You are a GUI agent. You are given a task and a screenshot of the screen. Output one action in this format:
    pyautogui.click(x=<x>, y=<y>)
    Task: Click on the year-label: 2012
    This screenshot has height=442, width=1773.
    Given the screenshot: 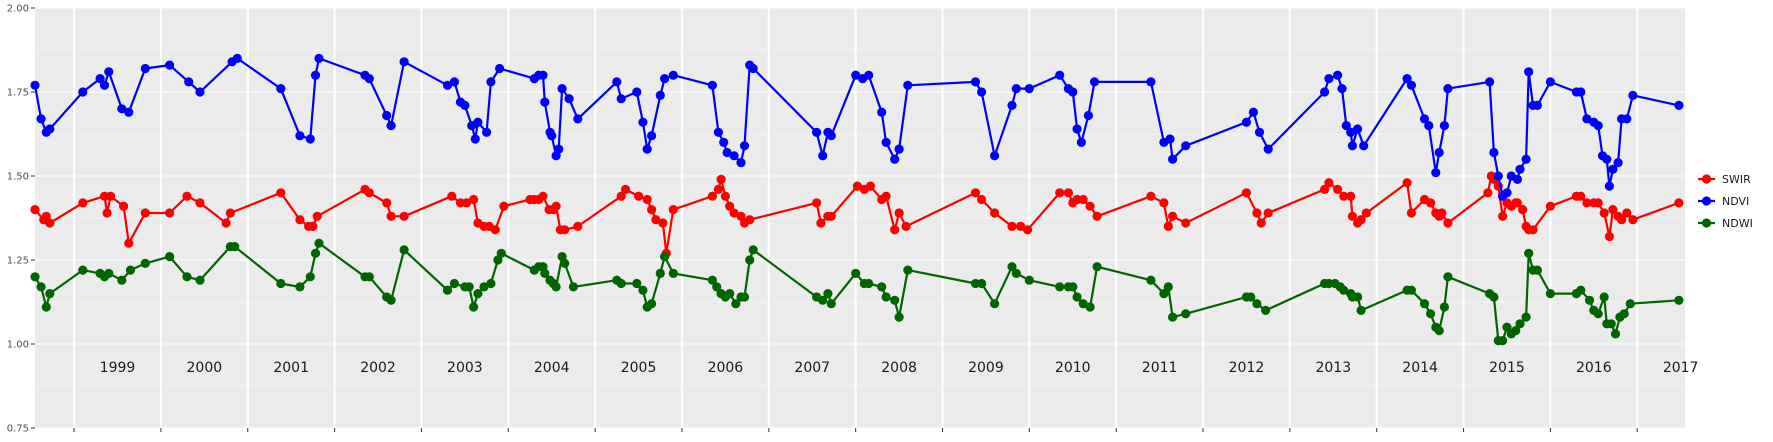 What is the action you would take?
    pyautogui.click(x=1247, y=368)
    